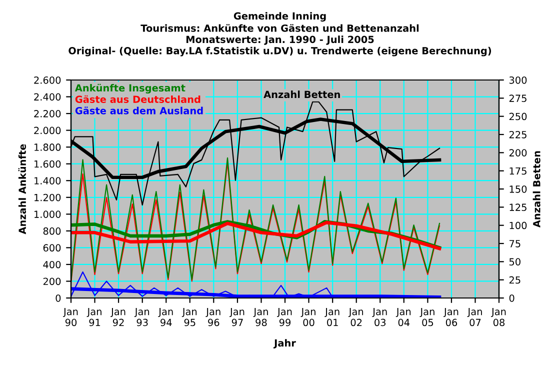  I want to click on text: Gäste aus Deutschland, so click(137, 99).